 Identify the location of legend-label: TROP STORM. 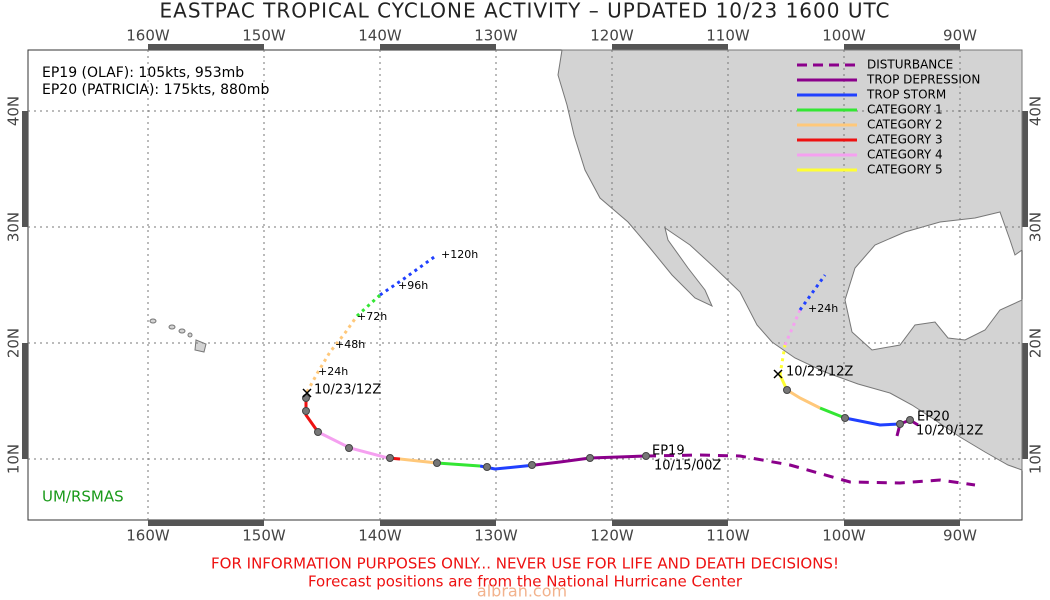
(906, 95).